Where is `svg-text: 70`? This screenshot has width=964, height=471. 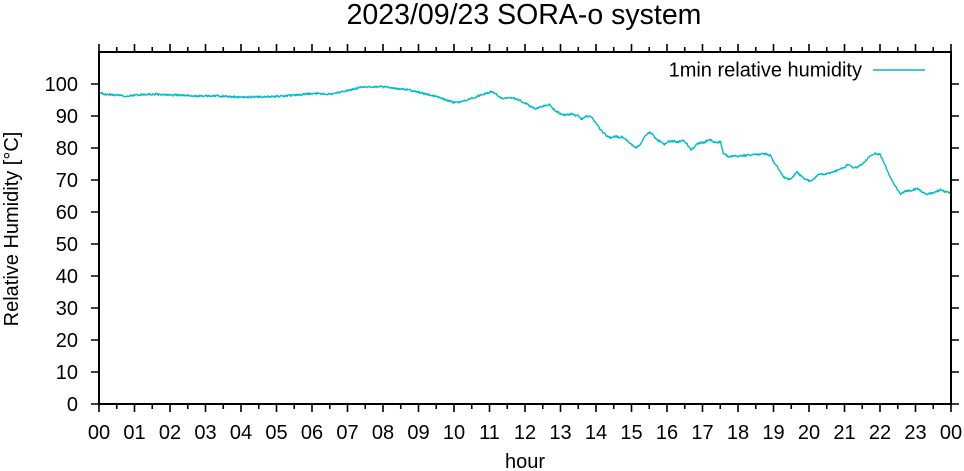 svg-text: 70 is located at coordinates (67, 181).